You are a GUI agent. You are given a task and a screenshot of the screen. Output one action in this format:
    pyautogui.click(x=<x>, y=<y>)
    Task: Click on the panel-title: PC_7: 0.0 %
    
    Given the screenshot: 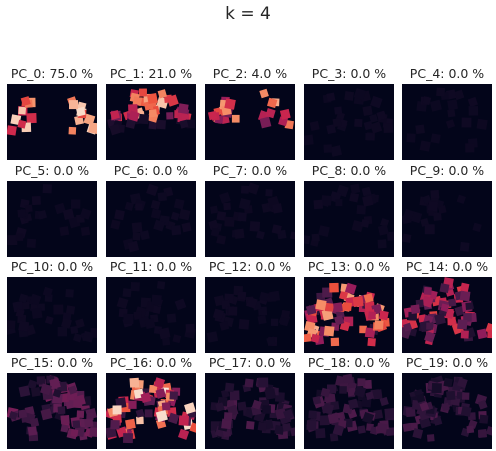 What is the action you would take?
    pyautogui.click(x=250, y=170)
    